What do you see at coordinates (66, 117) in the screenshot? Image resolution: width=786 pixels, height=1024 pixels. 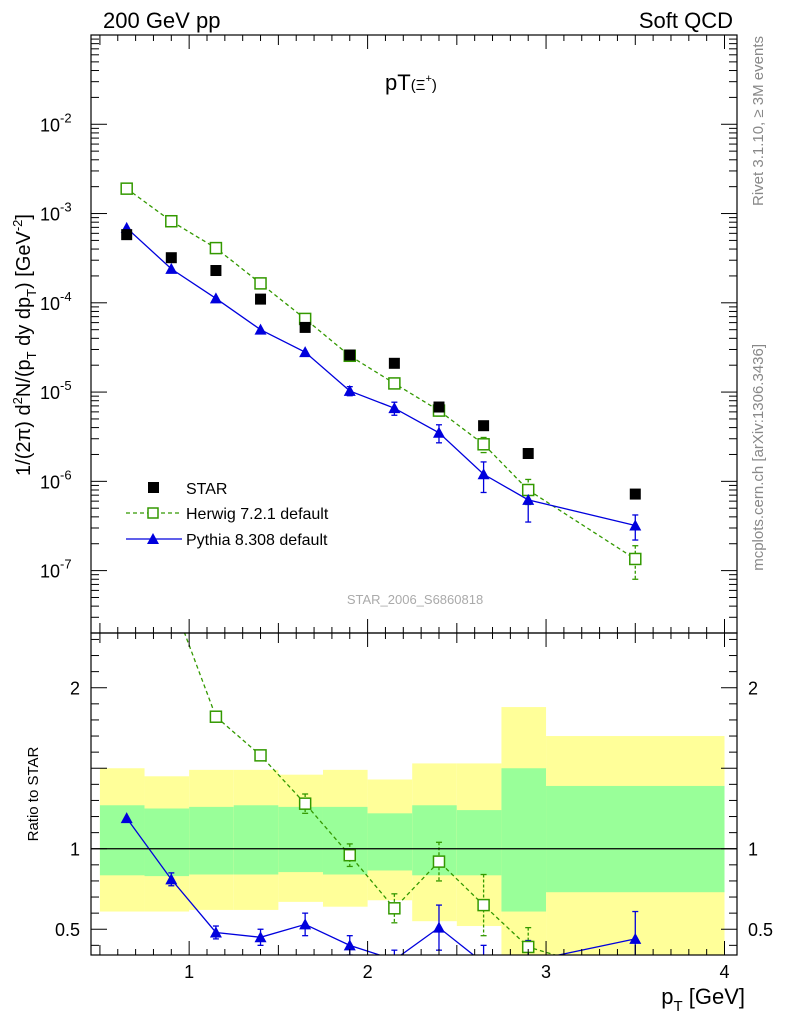 I see `tick-exponent: -2` at bounding box center [66, 117].